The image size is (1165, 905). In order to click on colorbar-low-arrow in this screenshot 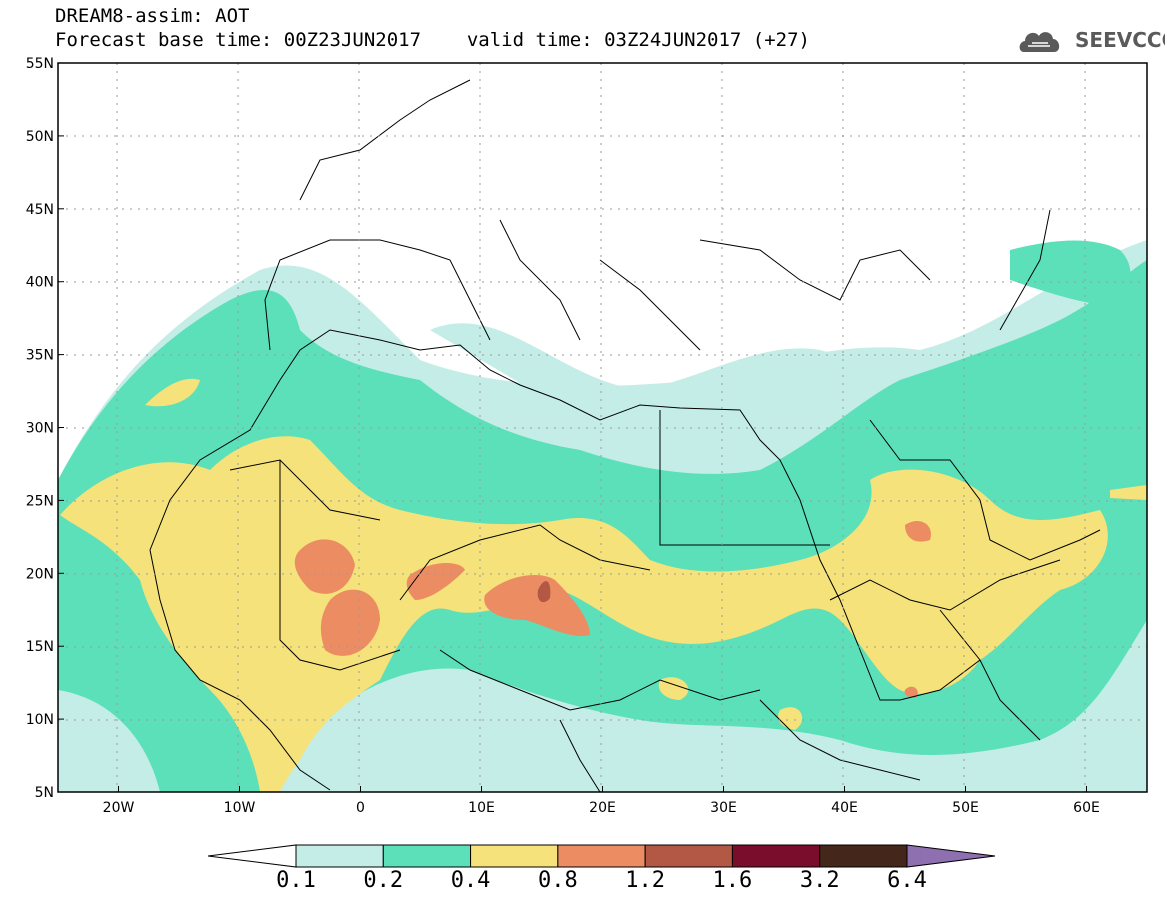, I will do `click(252, 856)`.